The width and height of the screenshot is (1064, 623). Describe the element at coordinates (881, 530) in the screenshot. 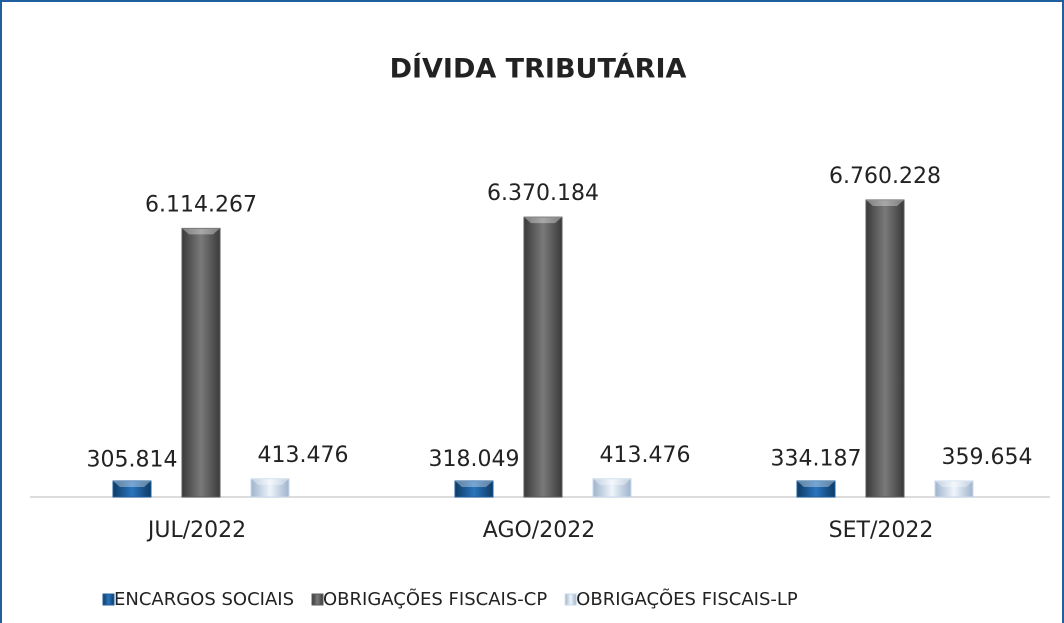

I see `x-tick-label: SET/2022` at that location.